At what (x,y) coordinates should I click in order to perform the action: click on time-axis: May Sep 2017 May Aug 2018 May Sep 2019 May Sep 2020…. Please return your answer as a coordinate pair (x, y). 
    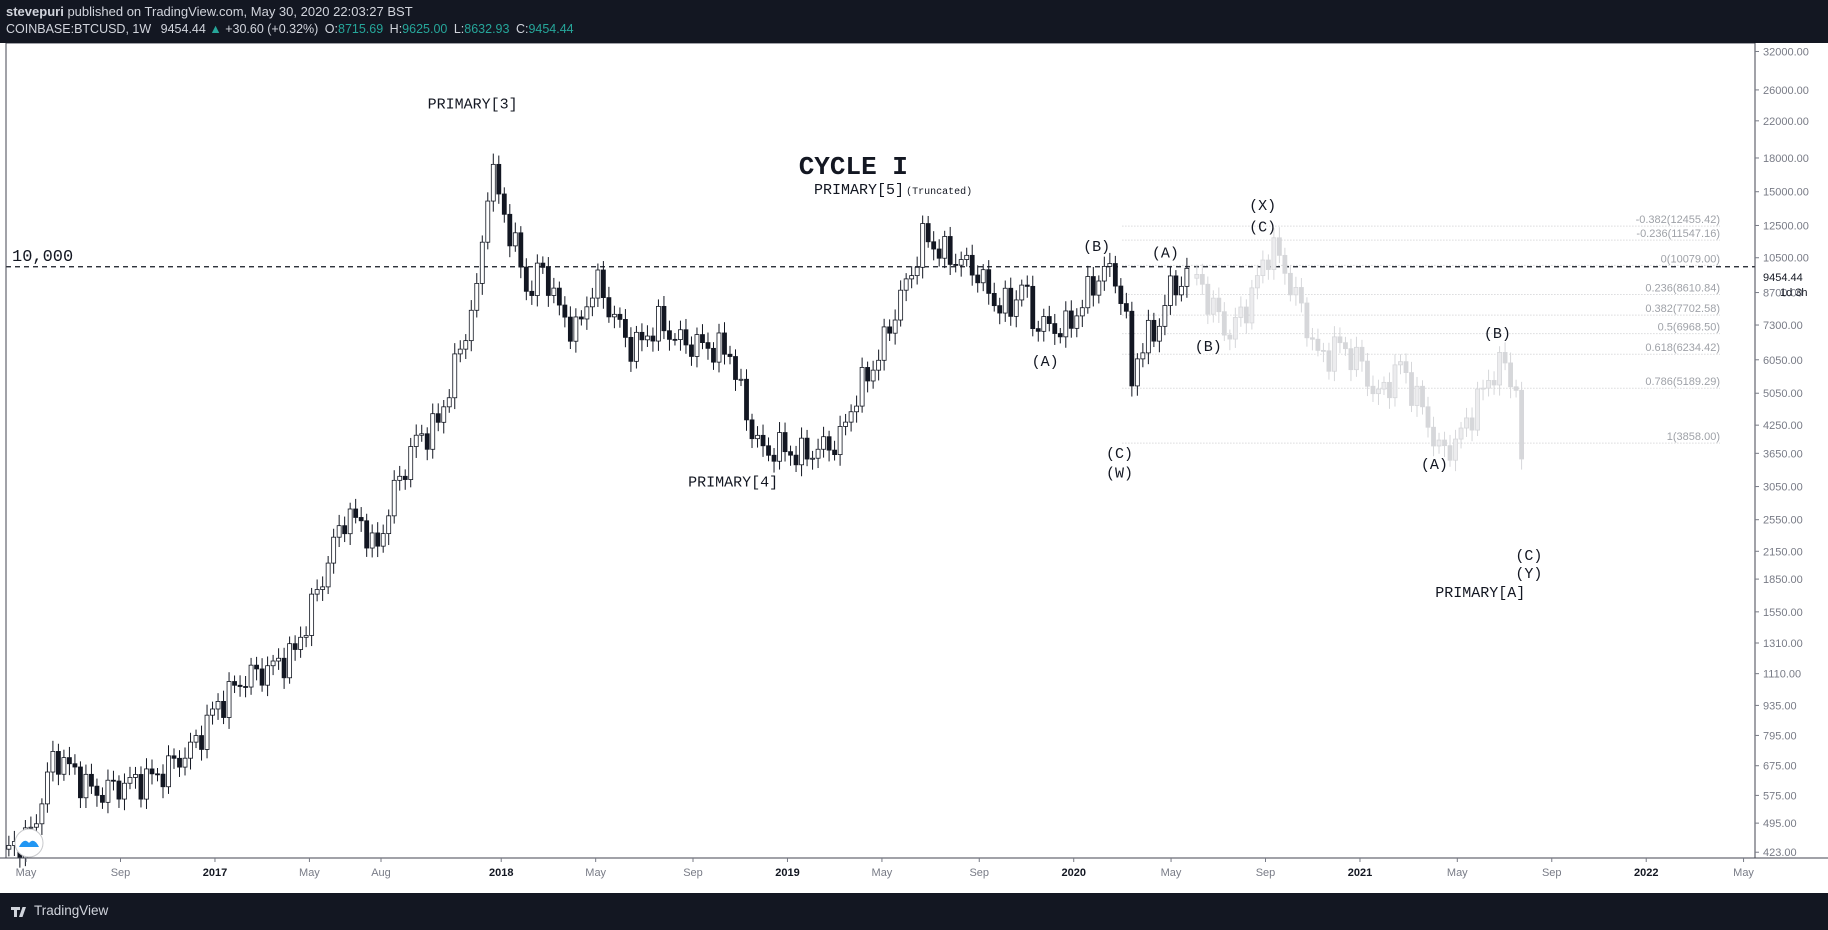
    Looking at the image, I should click on (914, 868).